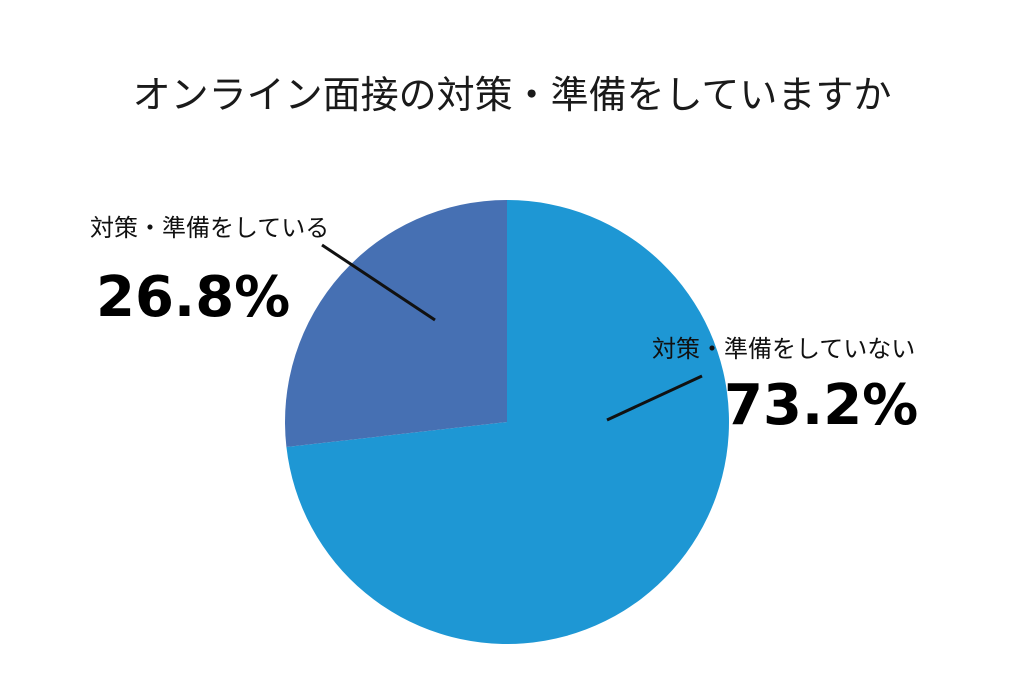 This screenshot has height=676, width=1024. Describe the element at coordinates (396, 324) in the screenshot. I see `slice-prepared` at that location.